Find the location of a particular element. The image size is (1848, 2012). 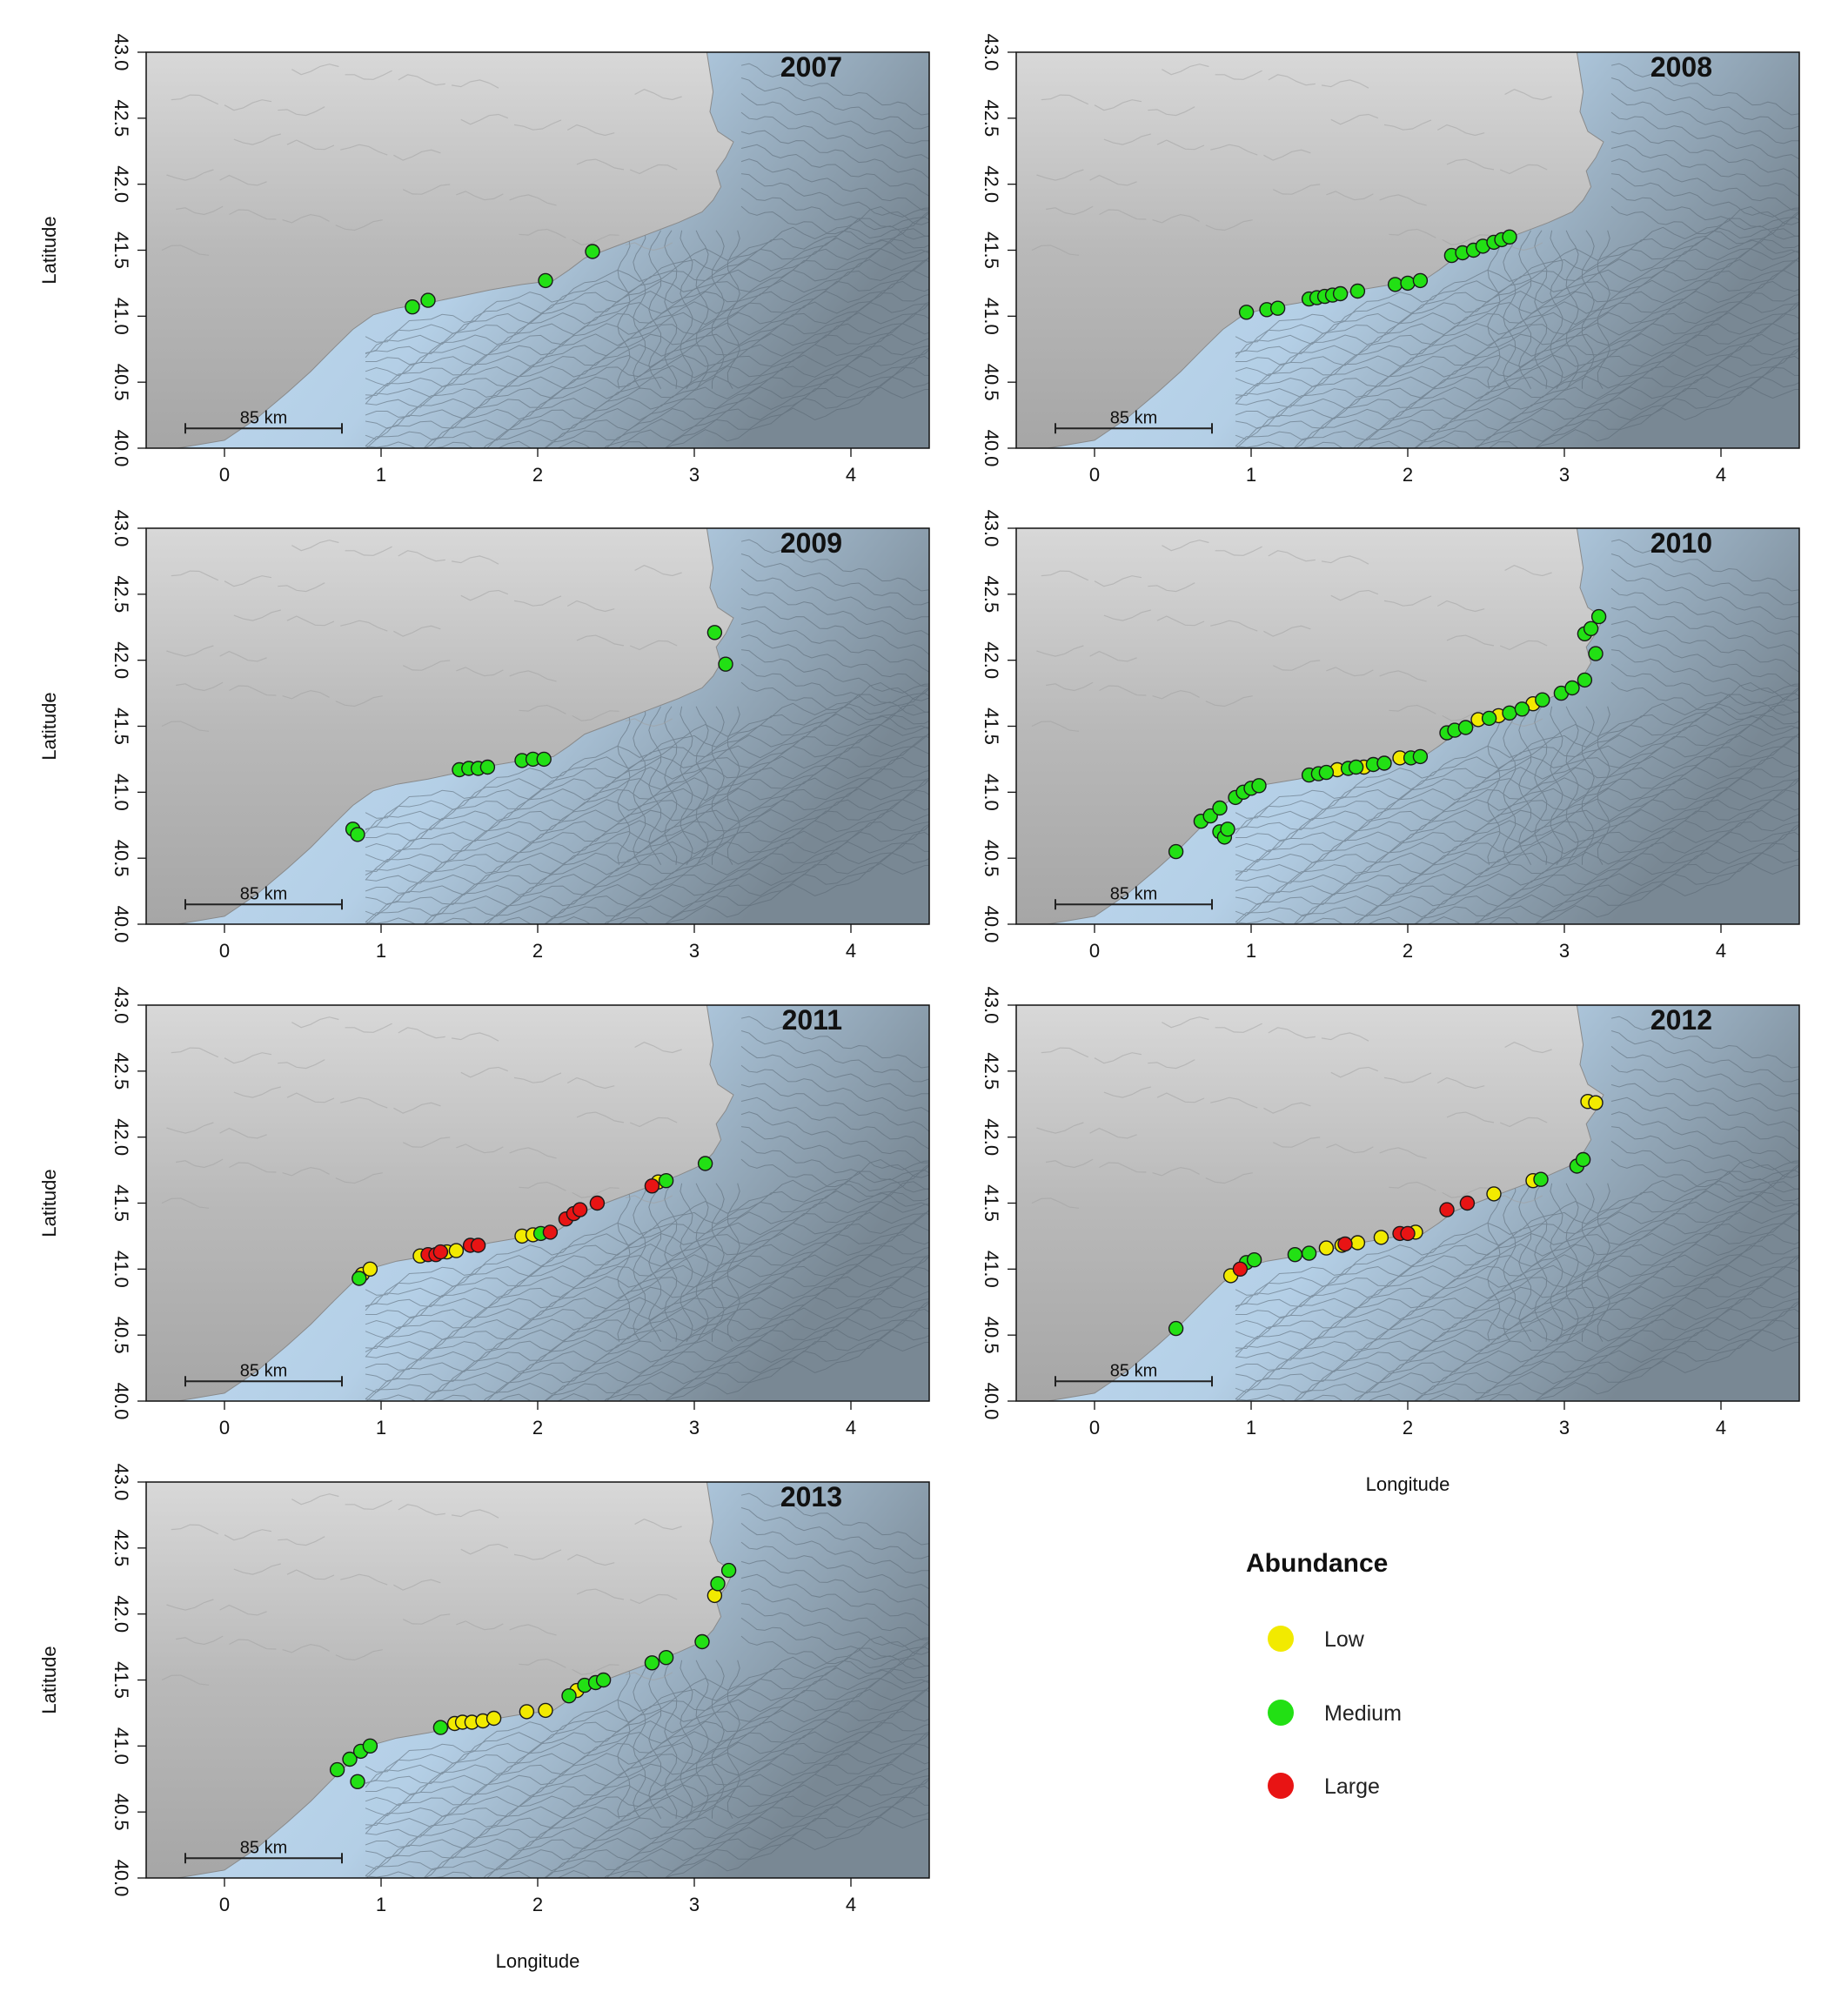

legend-title: Abundance is located at coordinates (1317, 1563).